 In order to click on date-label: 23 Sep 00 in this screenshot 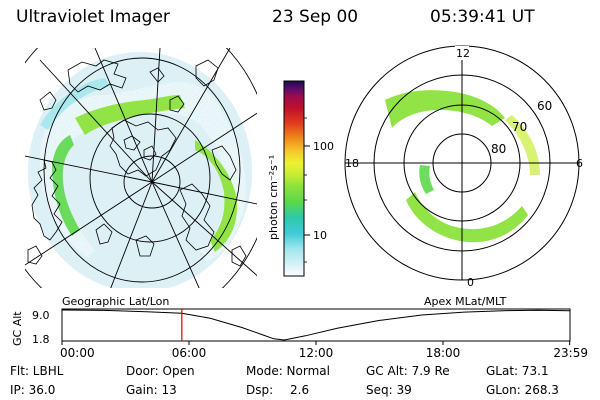, I will do `click(315, 17)`.